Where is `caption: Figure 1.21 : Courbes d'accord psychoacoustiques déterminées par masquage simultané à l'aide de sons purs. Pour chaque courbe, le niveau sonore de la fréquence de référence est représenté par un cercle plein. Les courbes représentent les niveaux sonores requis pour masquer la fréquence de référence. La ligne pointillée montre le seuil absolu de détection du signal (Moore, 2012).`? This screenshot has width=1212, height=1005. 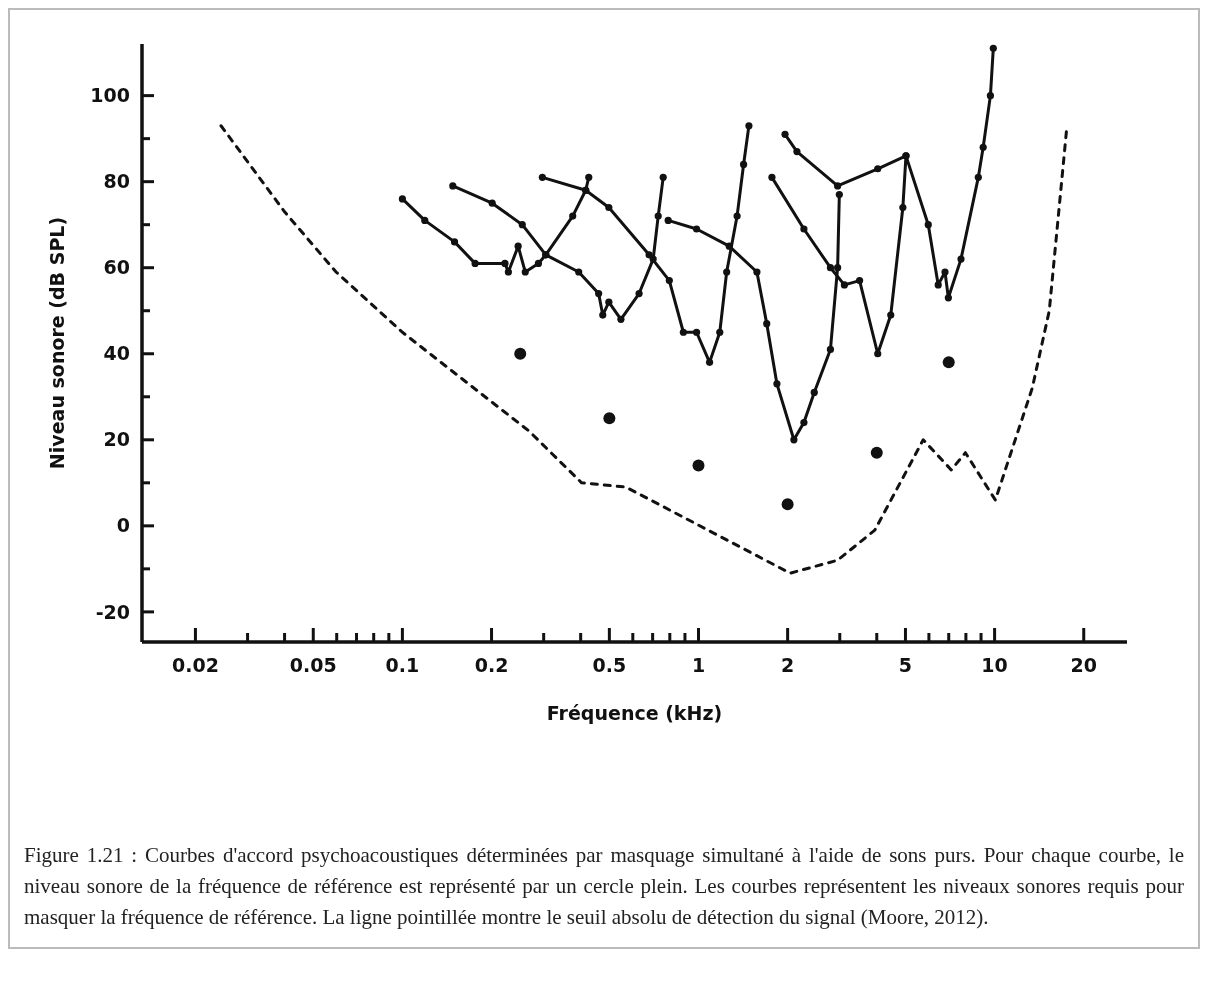
caption: Figure 1.21 : Courbes d'accord psychoacoustiques déterminées par masquage simultané à l'aide de sons purs. Pour chaque courbe, le niveau sonore de la fréquence de référence est représenté par un cercle plein. Les courbes représentent les niveaux sonores requis pour masquer la fréquence de référence. La ligne pointillée montre le seuil absolu de détection du signal (Moore, 2012). is located at coordinates (604, 886).